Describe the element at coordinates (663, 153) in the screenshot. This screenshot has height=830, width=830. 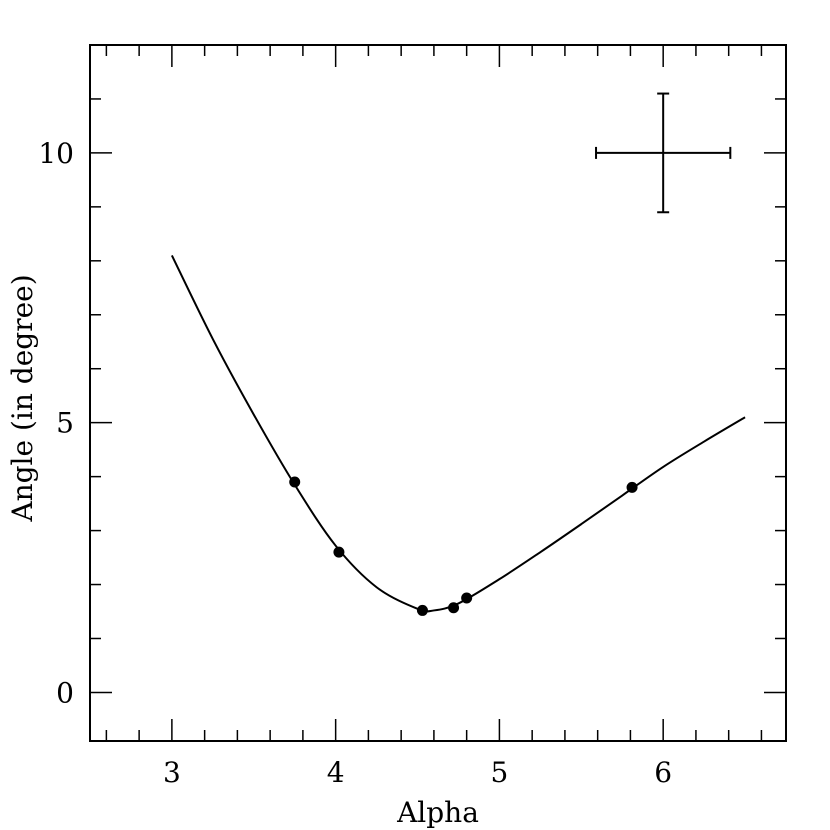
I see `error-bar-example` at that location.